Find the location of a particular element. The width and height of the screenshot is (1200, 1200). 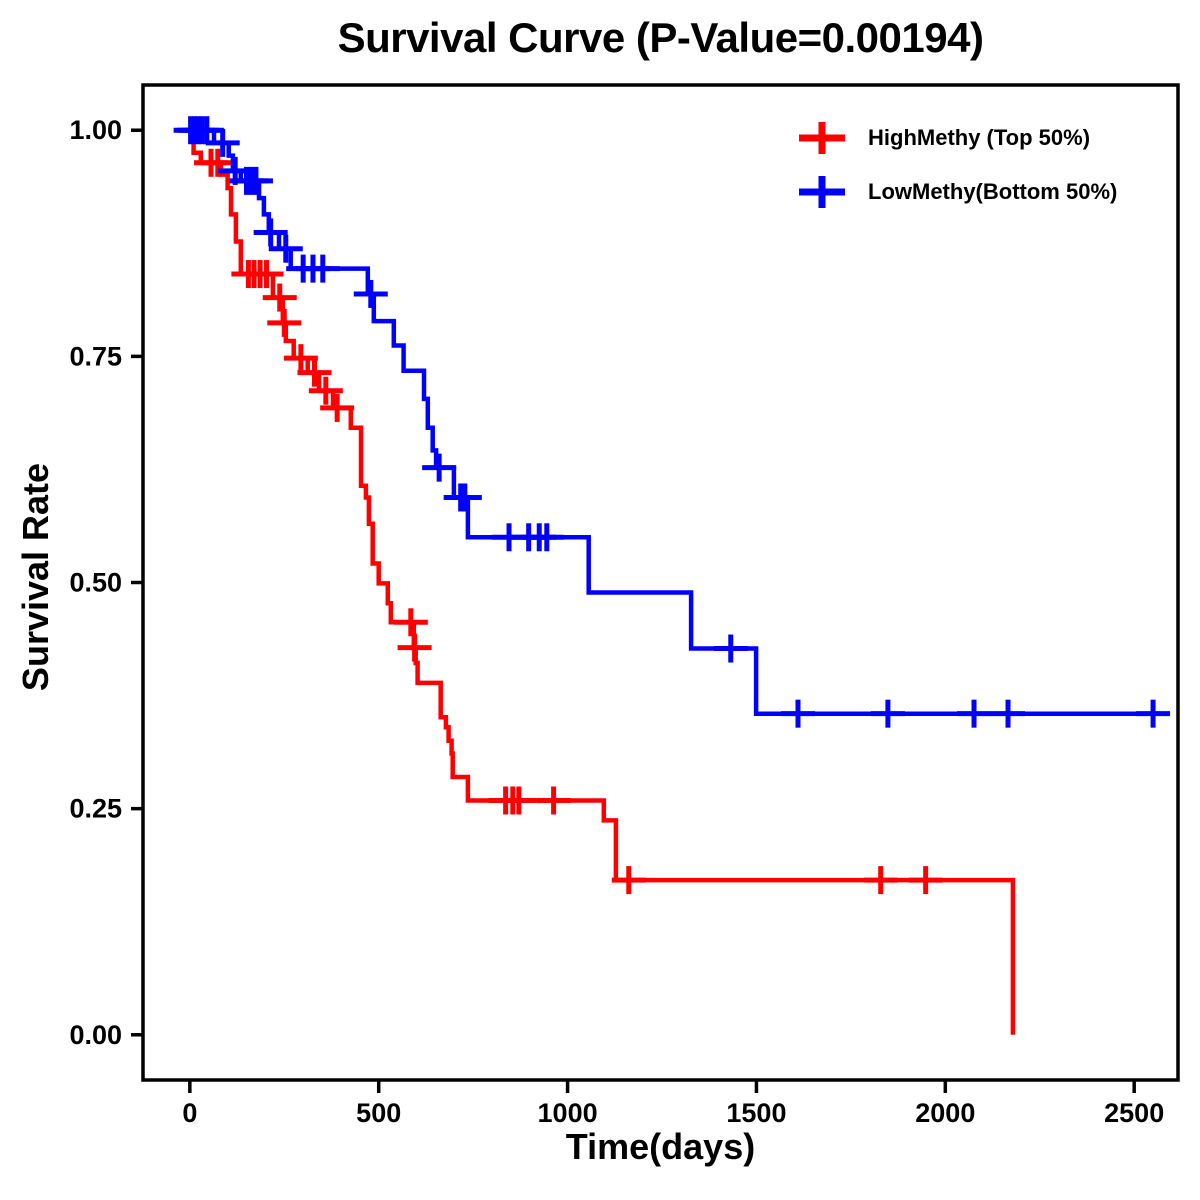

y-tick-label: 0.25 is located at coordinates (95, 809).